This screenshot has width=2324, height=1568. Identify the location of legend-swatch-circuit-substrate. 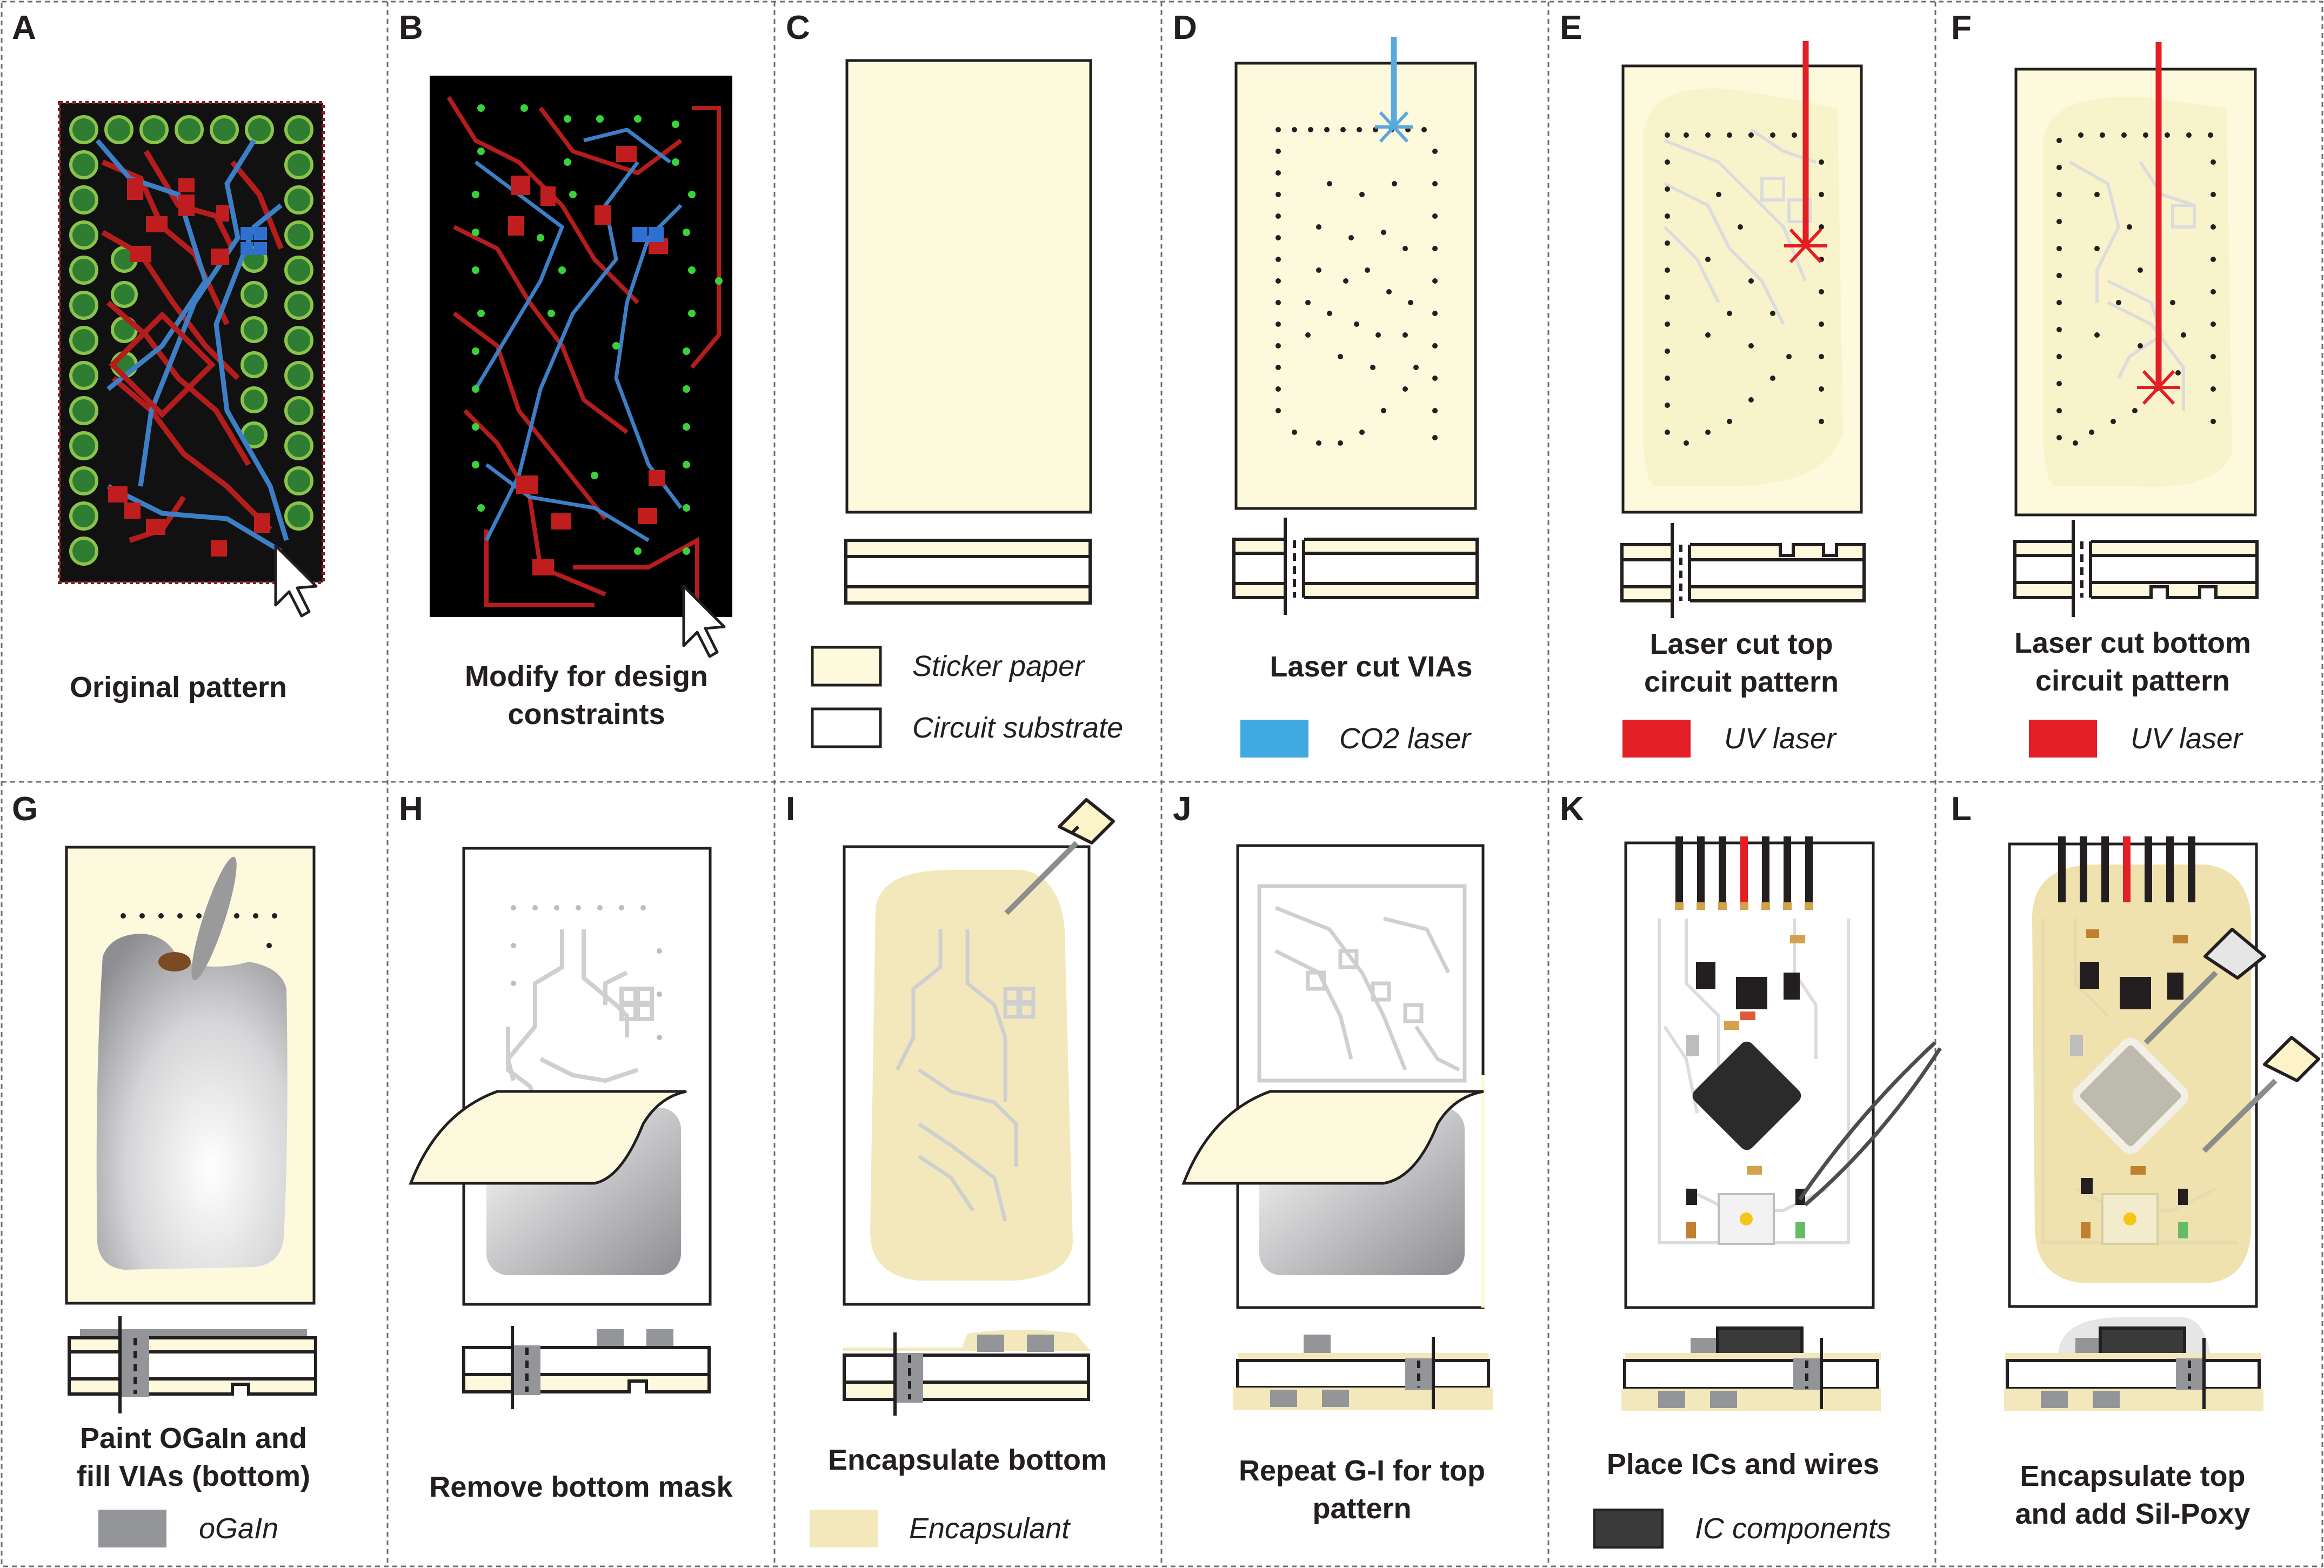
(846, 727).